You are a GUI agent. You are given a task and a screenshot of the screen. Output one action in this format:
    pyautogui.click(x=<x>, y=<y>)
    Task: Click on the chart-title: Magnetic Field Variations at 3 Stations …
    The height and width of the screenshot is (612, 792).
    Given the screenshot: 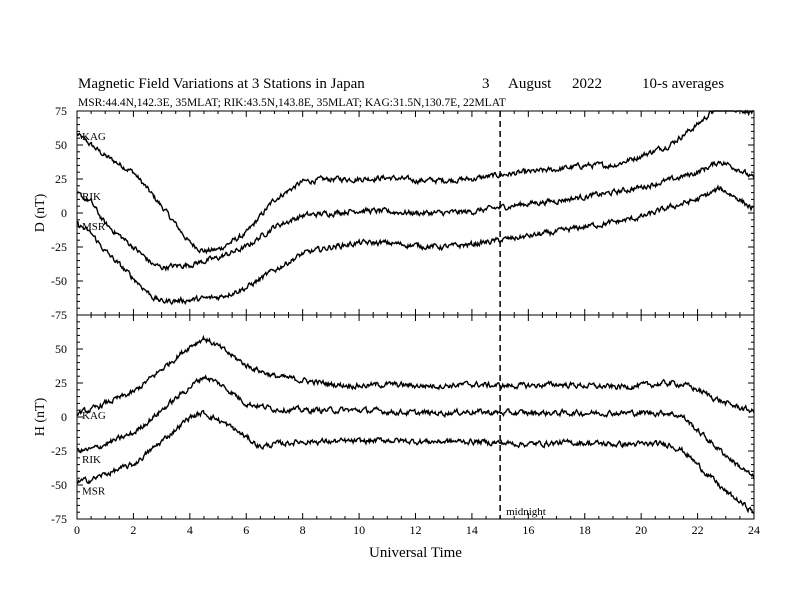 What is the action you would take?
    pyautogui.click(x=221, y=84)
    